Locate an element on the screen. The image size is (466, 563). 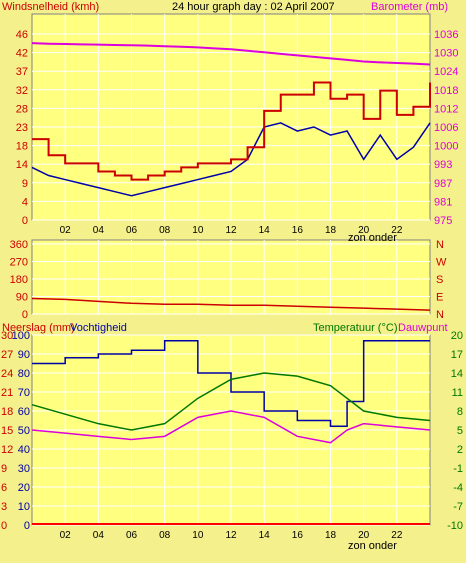
barometer-tick-label: 1000 is located at coordinates (446, 147).